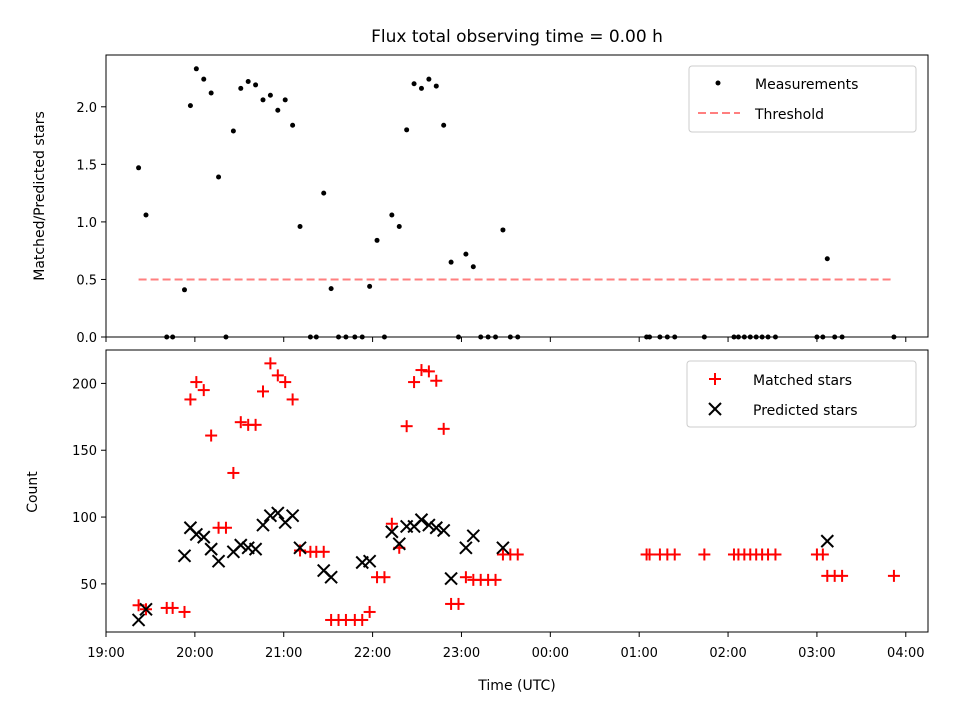  Describe the element at coordinates (802, 99) in the screenshot. I see `top-legend: Measurements Threshold` at that location.